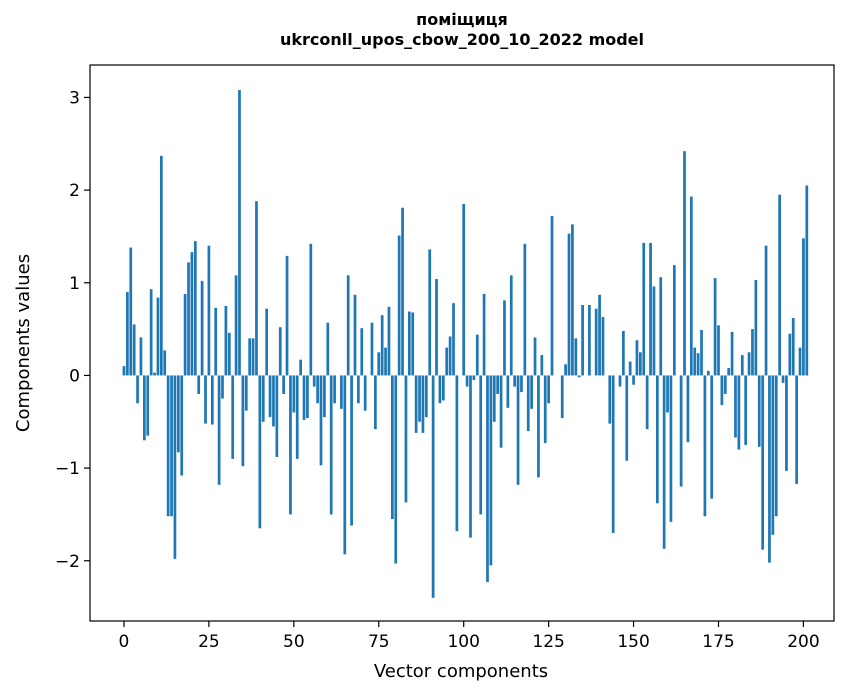  Describe the element at coordinates (469, 636) in the screenshot. I see `x-axis-ticks: 0 25 50 75 100 125 150 175 200` at that location.